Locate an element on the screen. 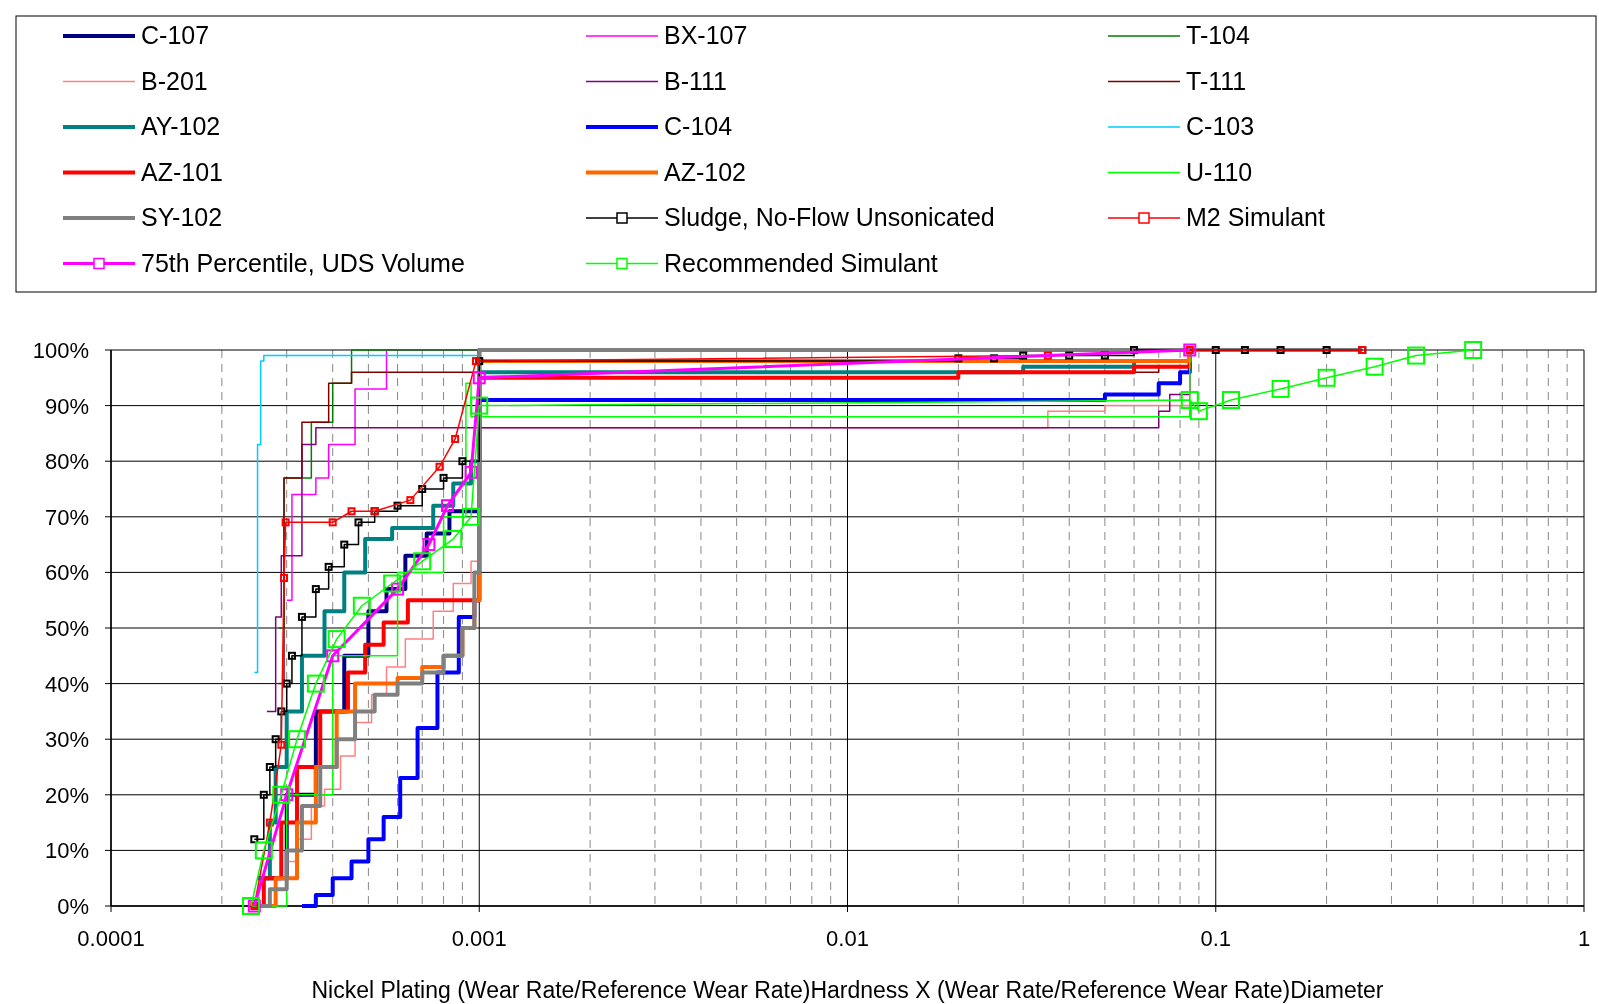 This screenshot has width=1599, height=1004. legend-label: C-104 is located at coordinates (698, 126).